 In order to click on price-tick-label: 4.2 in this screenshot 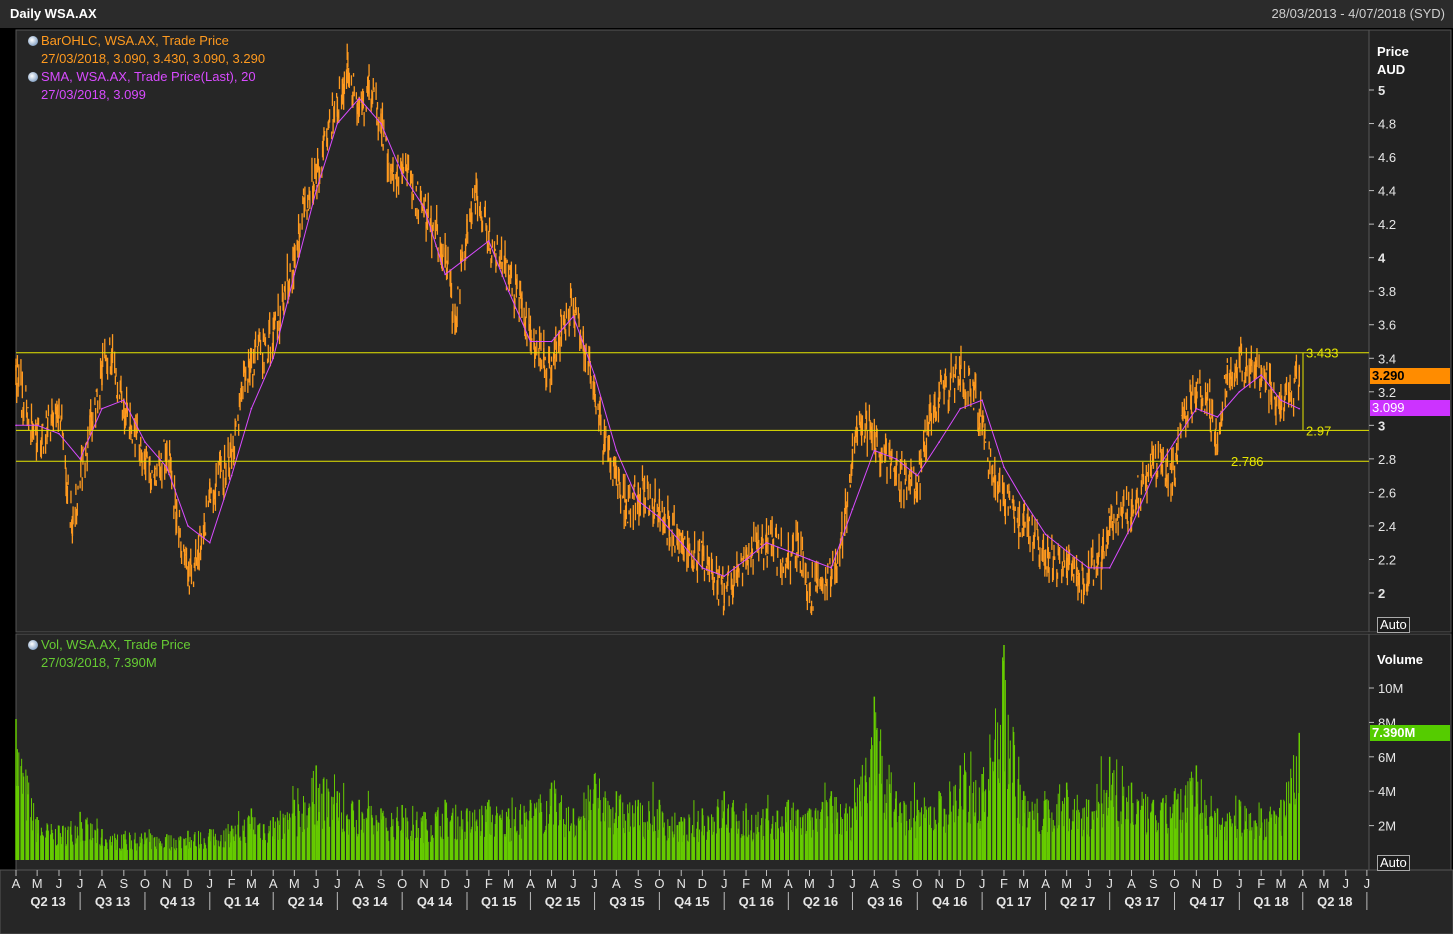, I will do `click(1387, 224)`.